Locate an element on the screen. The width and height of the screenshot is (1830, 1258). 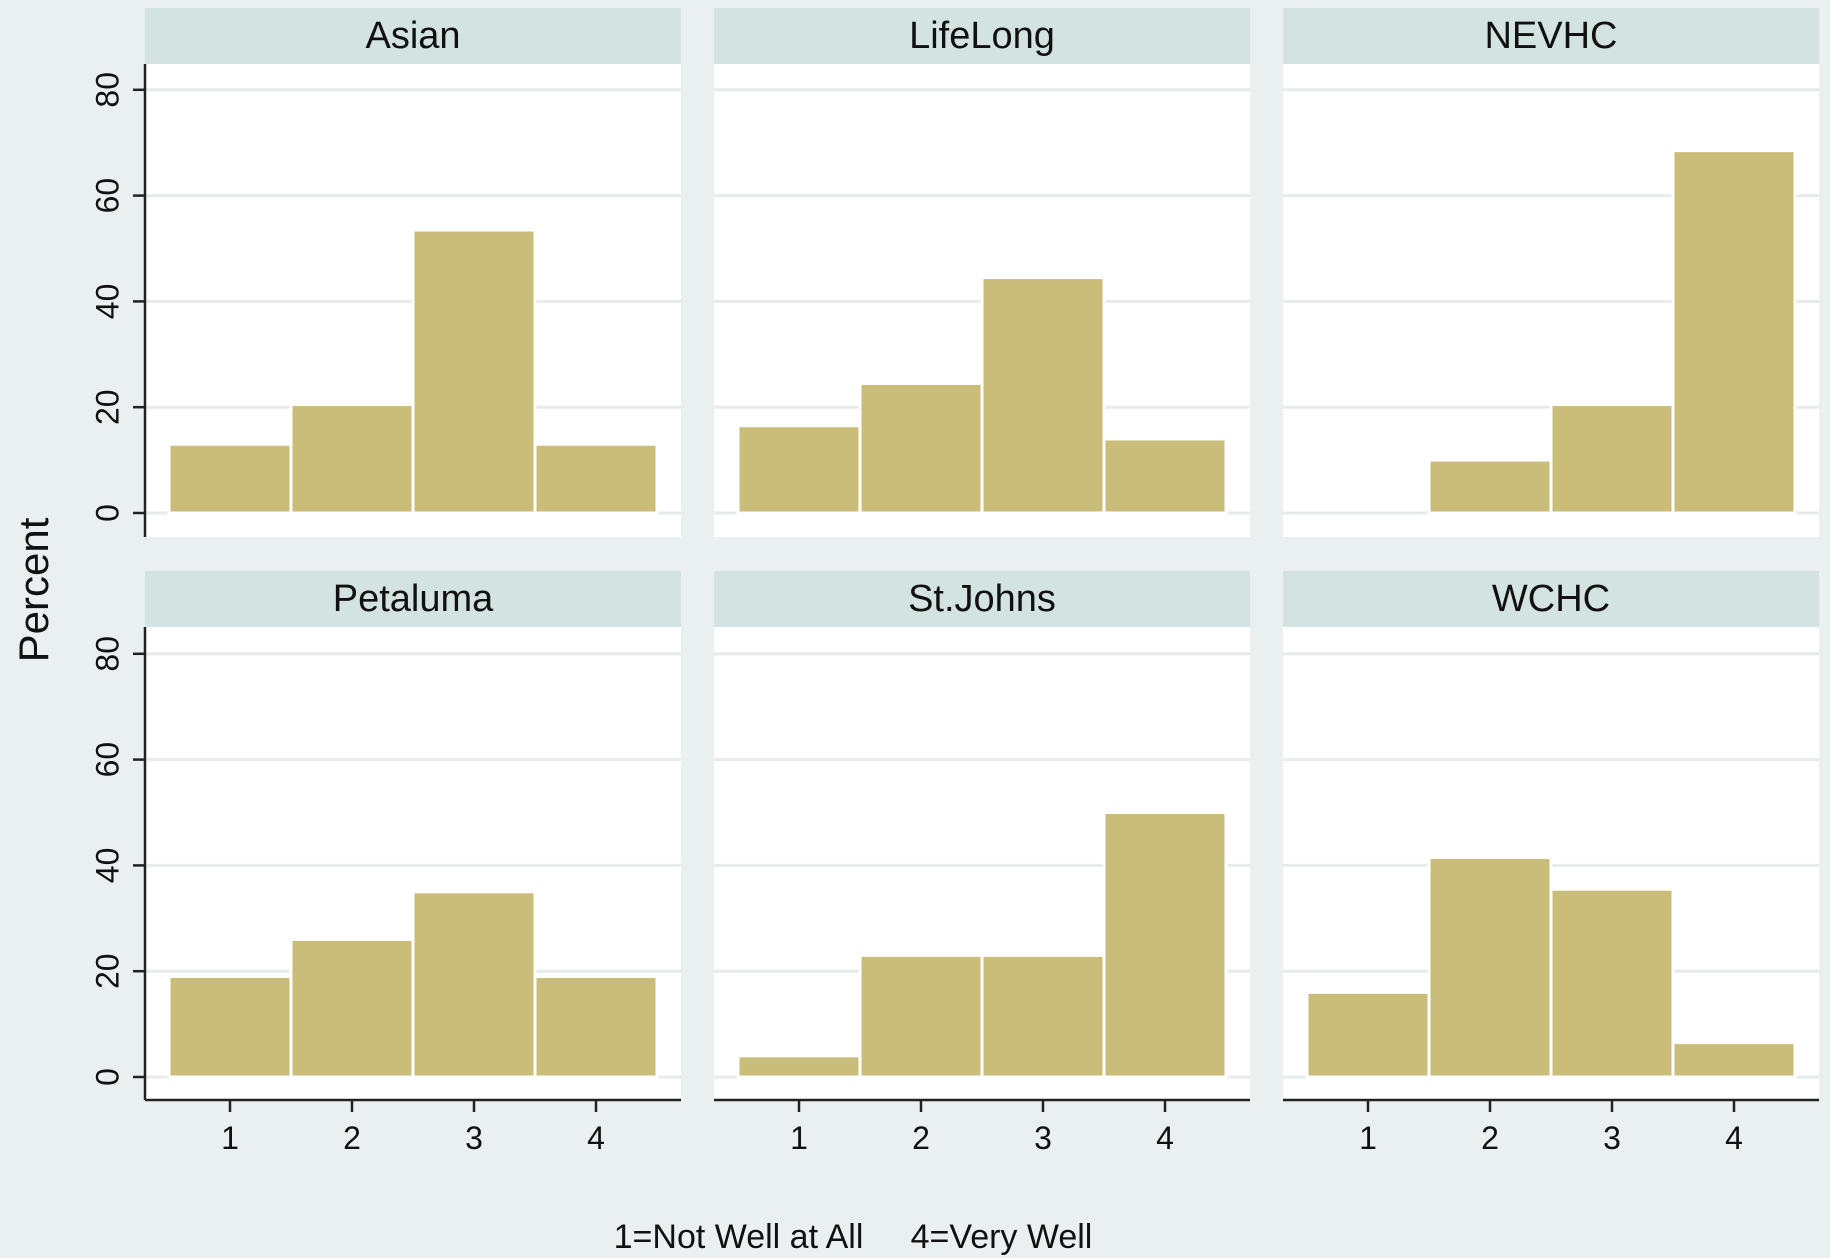
facet-panel: Petaluma is located at coordinates (413, 835).